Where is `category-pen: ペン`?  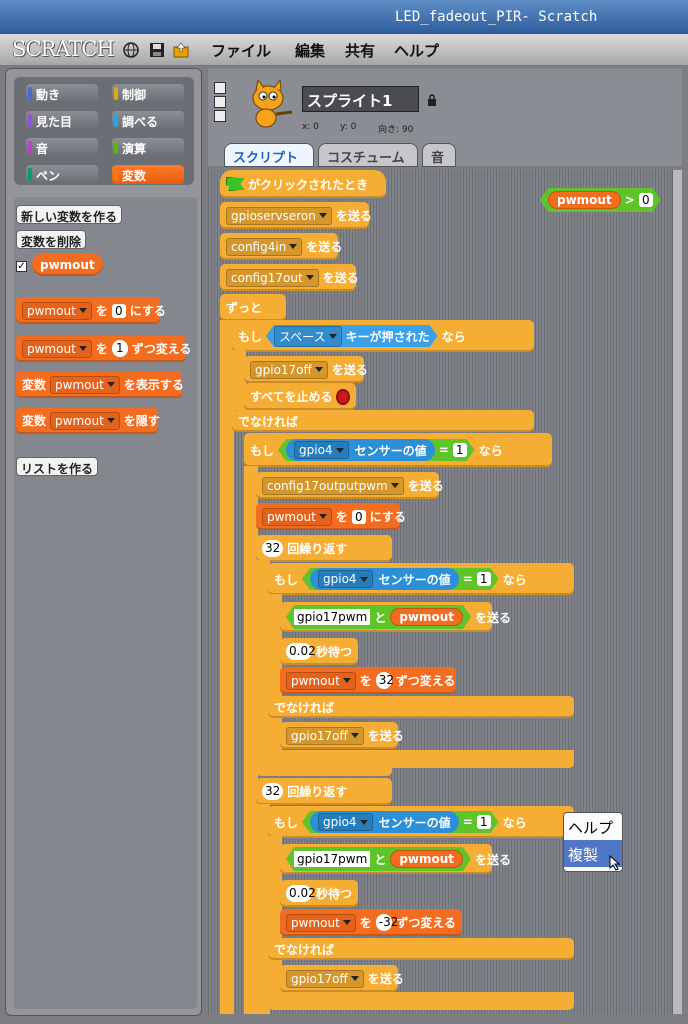
category-pen: ペン is located at coordinates (62, 174).